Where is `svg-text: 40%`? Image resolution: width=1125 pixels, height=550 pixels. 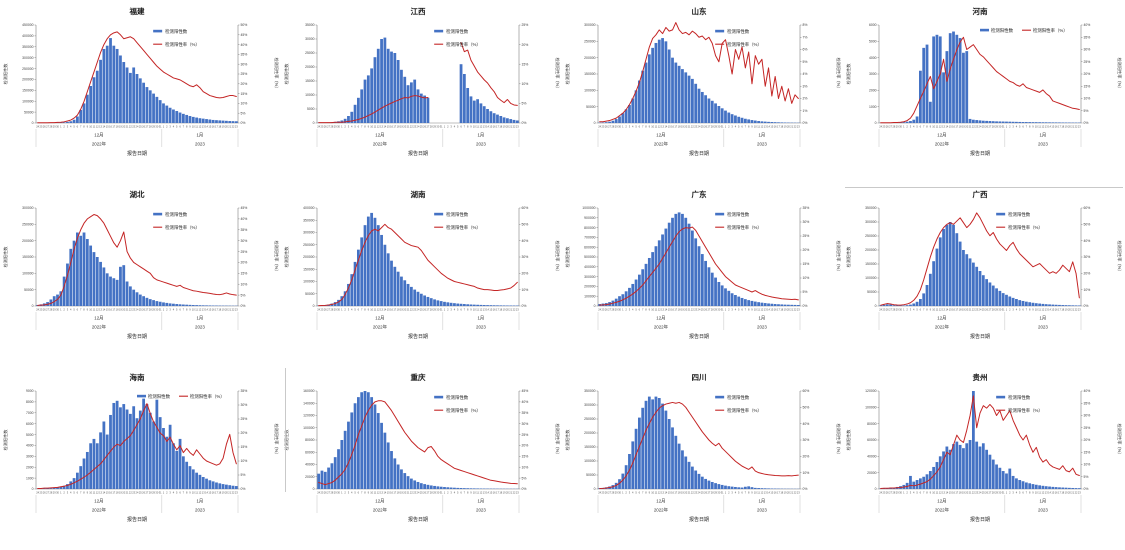
svg-text: 40% is located at coordinates (525, 402).